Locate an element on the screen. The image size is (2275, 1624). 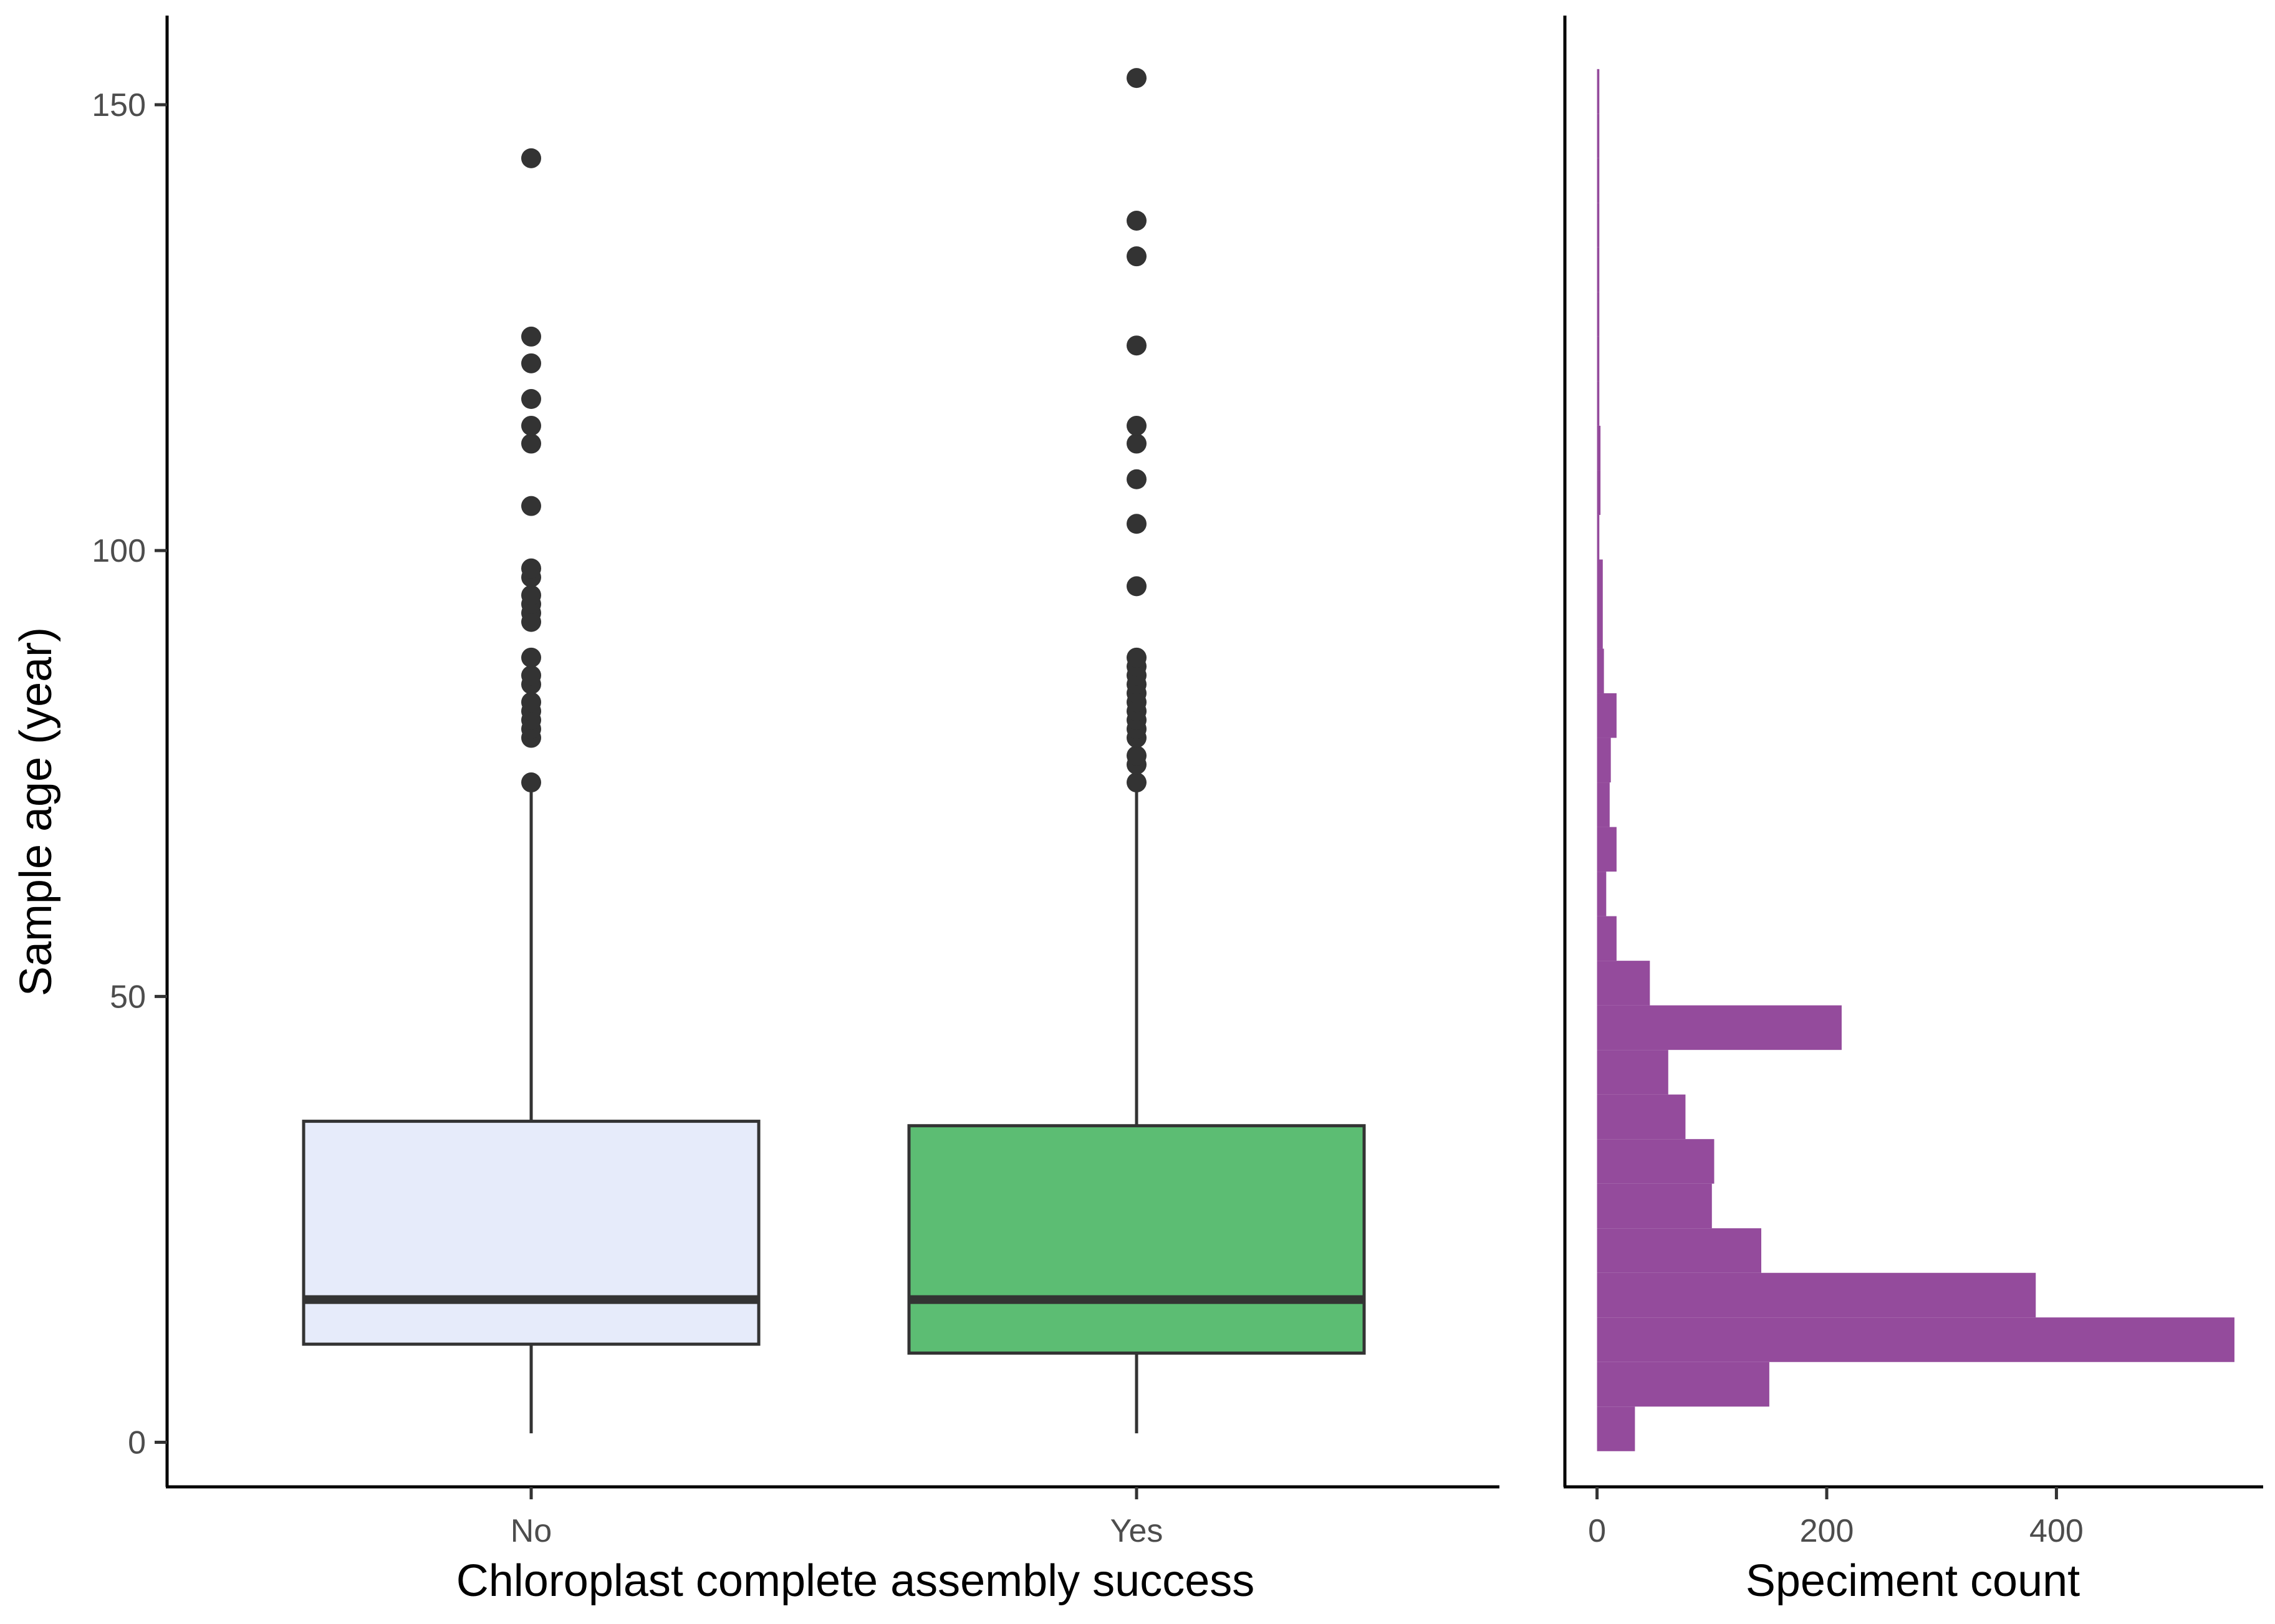
x-tick-label-histogram: 200 is located at coordinates (1827, 1531).